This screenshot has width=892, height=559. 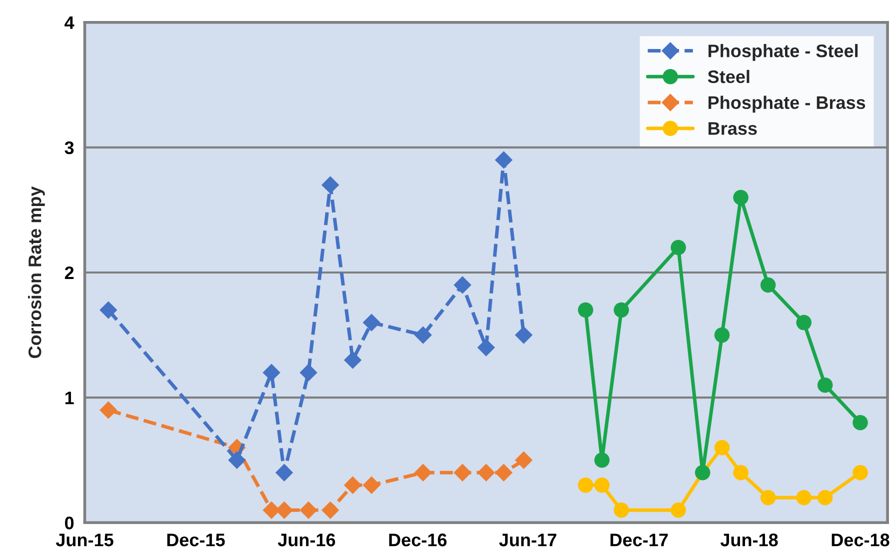 I want to click on x-tick-label: Dec-16, so click(x=418, y=540).